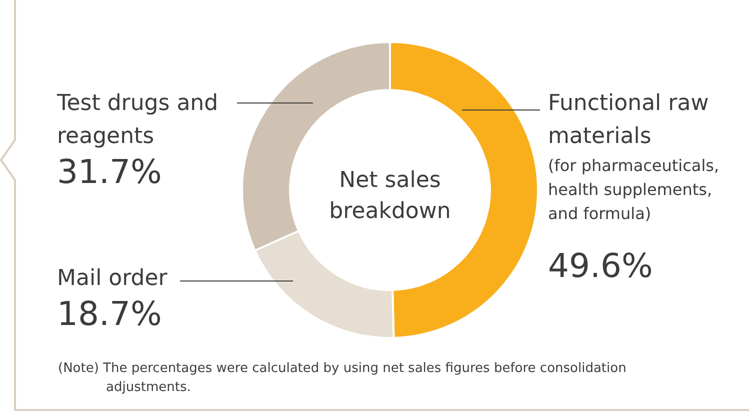 Image resolution: width=749 pixels, height=419 pixels. I want to click on text: (Note) The percentages were calculated by using net sales figures before consolidation adjustments., so click(342, 378).